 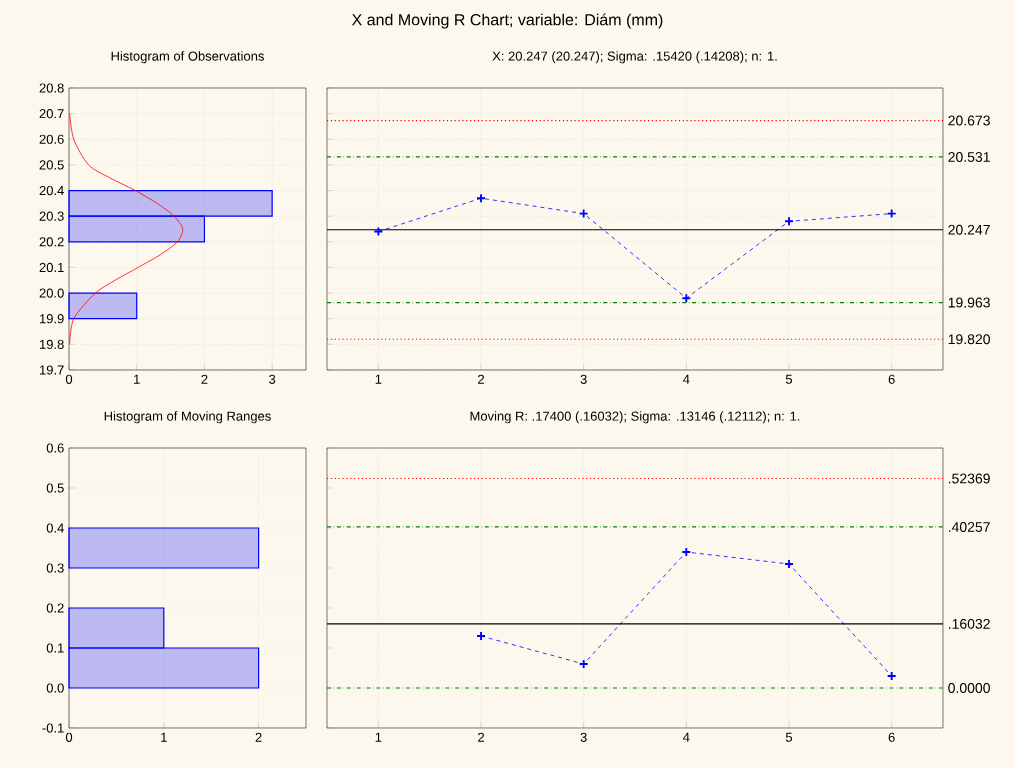 What do you see at coordinates (635, 417) in the screenshot?
I see `chart-title: Moving R: .17400 (.16032); Sigma: .13146 (.12112); n: 1.` at bounding box center [635, 417].